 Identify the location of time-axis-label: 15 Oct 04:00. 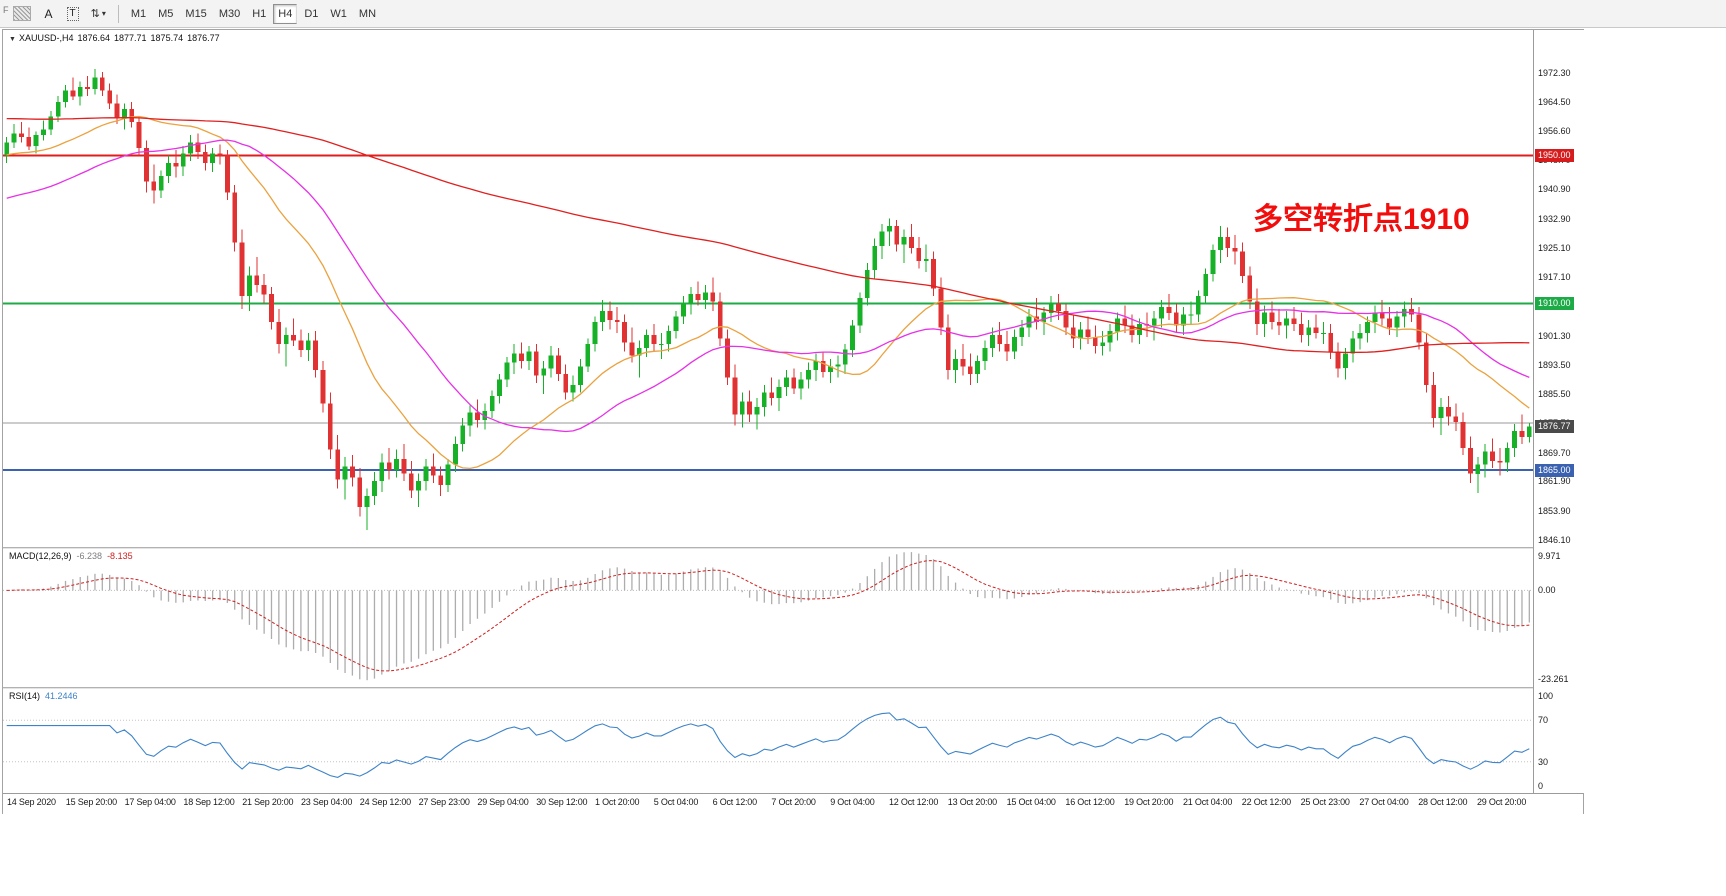
(1031, 802).